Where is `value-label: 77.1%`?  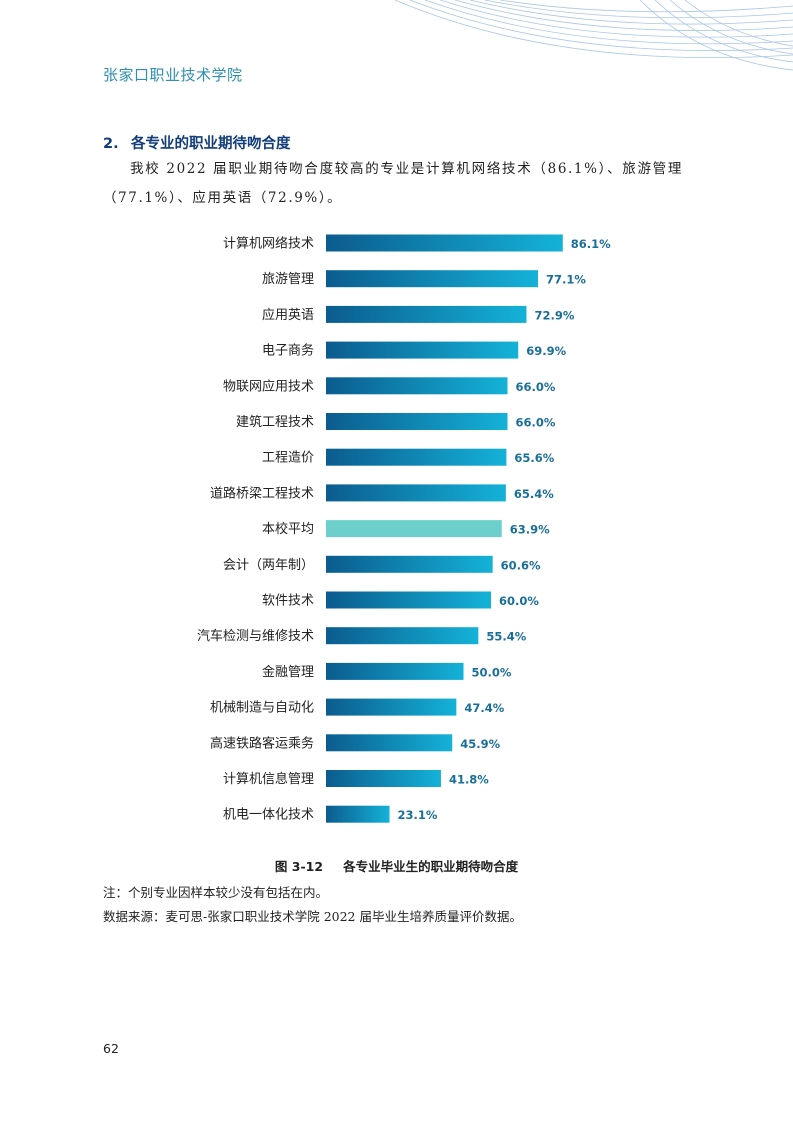 value-label: 77.1% is located at coordinates (566, 280).